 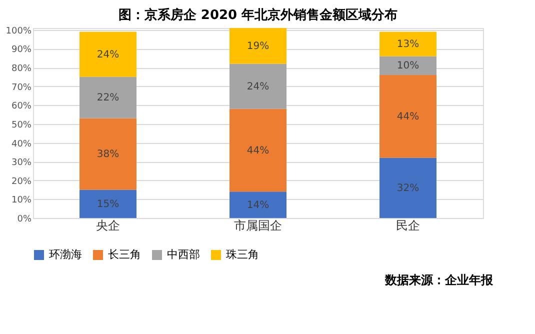 I want to click on x-tick-label: 央企, so click(x=108, y=225).